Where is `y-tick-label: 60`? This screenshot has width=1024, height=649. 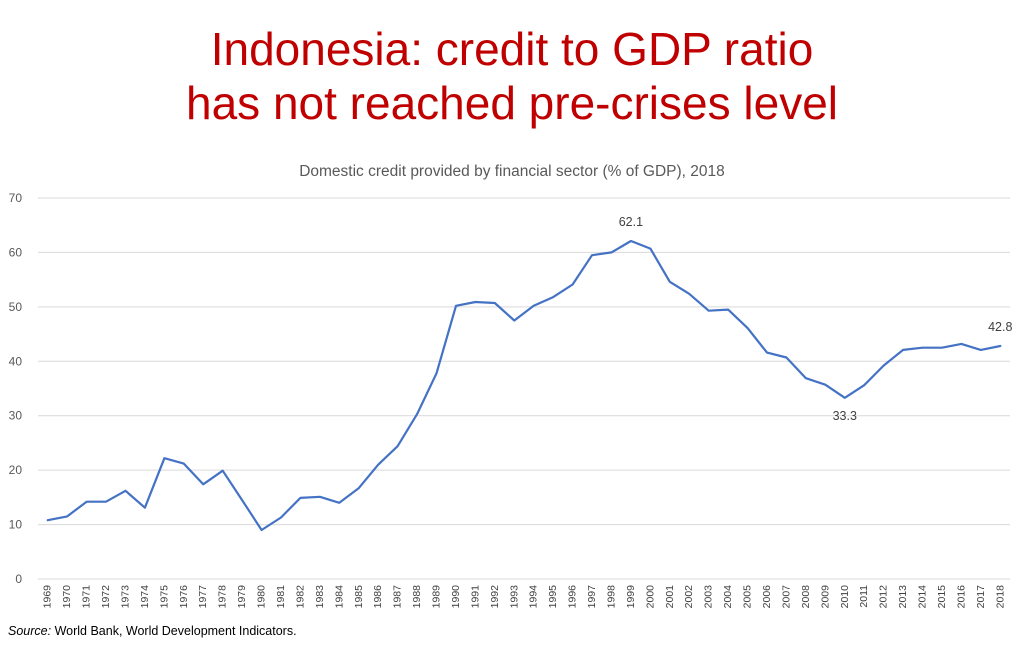
y-tick-label: 60 is located at coordinates (16, 252).